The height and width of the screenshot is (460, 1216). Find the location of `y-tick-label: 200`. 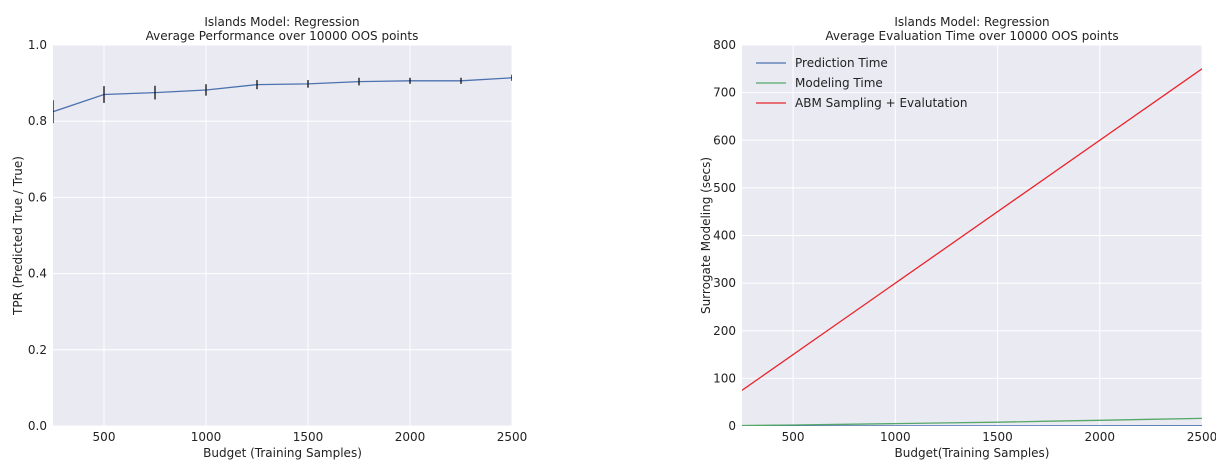

y-tick-label: 200 is located at coordinates (724, 331).